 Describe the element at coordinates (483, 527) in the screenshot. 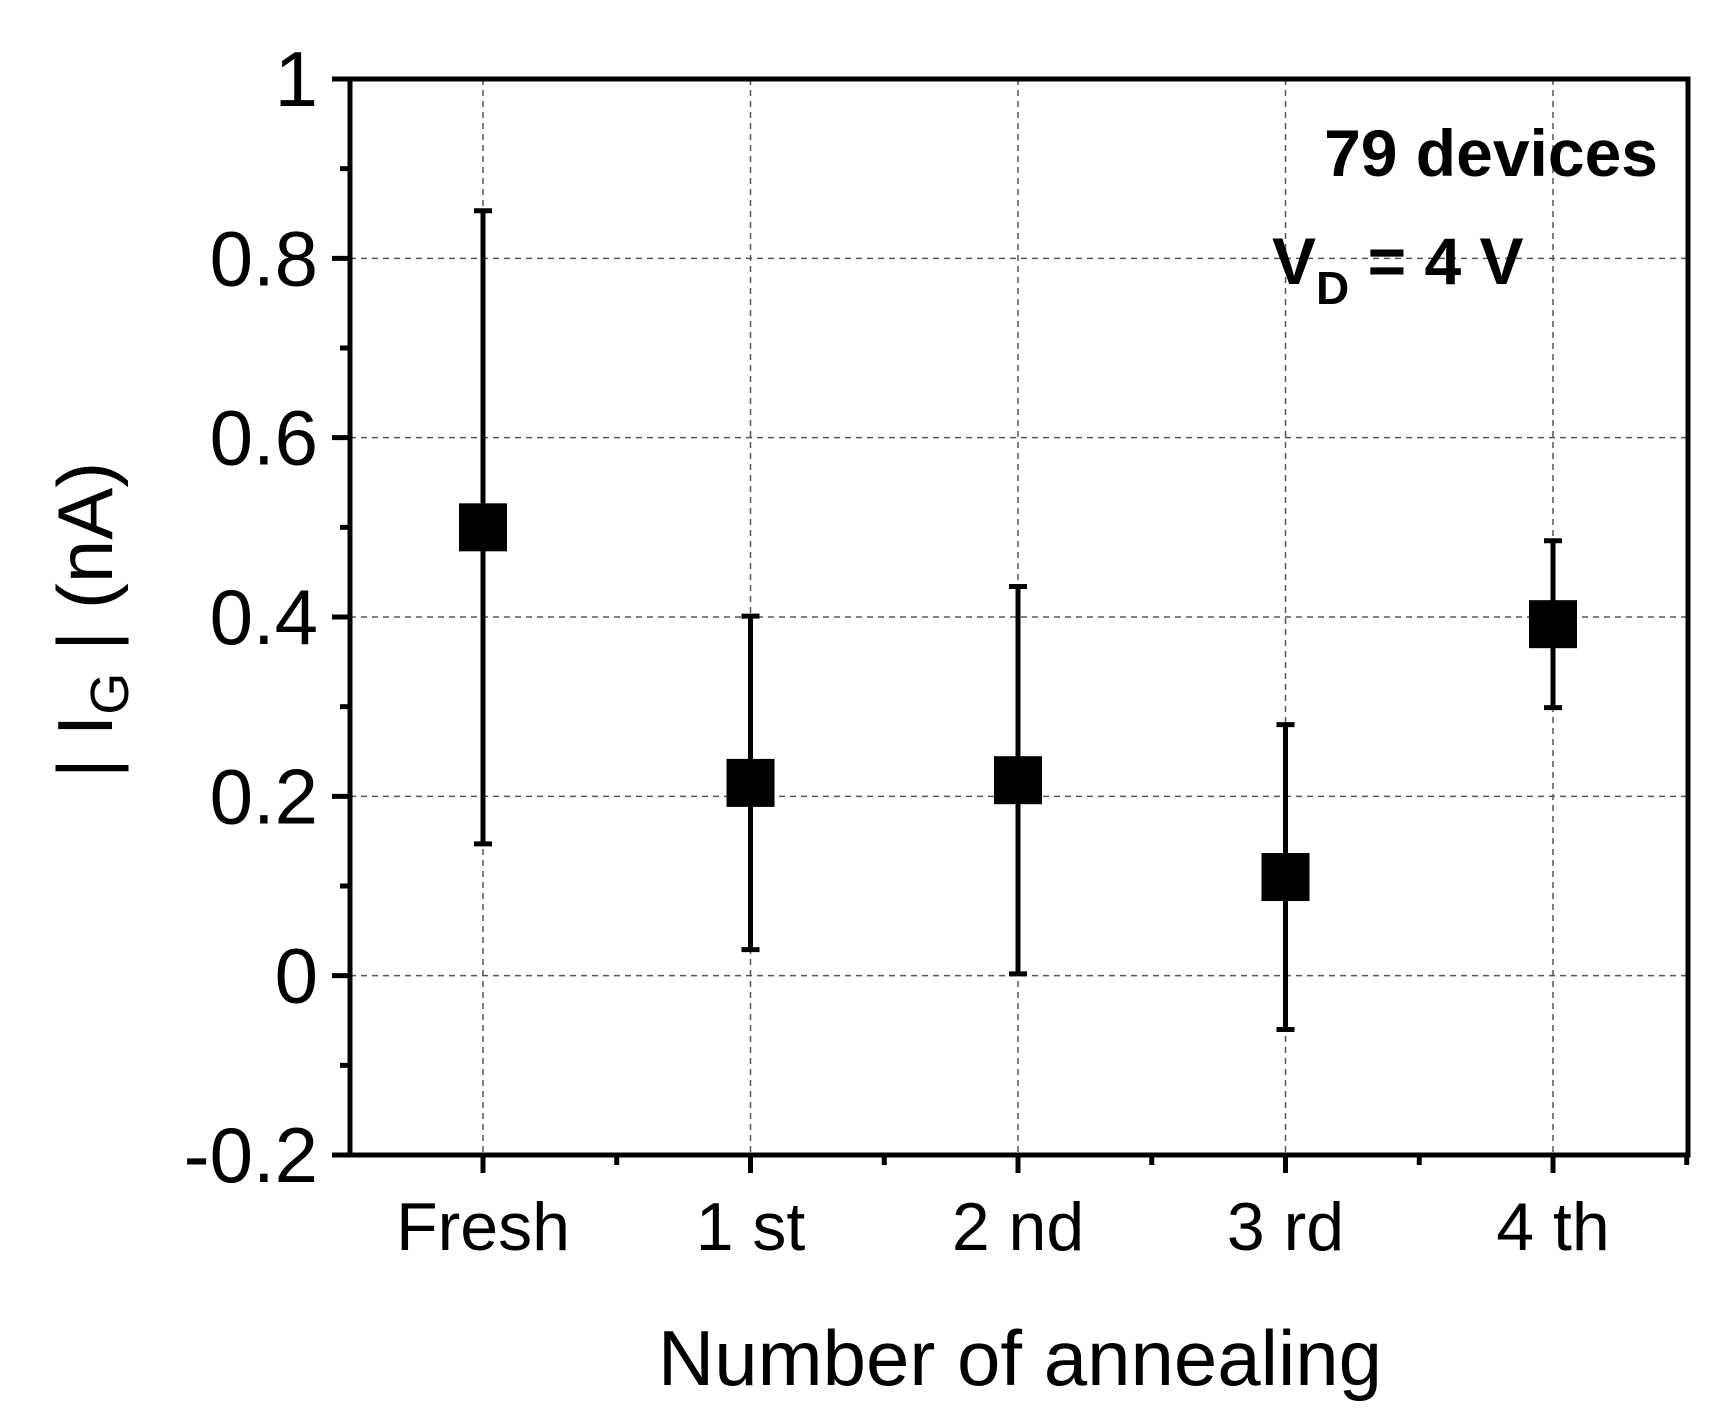

I see `data-point-fresh` at that location.